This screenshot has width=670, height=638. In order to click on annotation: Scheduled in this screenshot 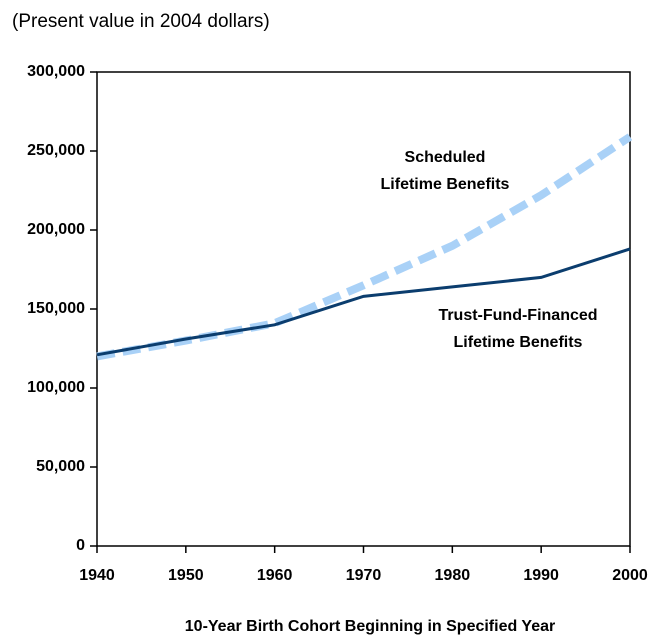, I will do `click(445, 157)`.